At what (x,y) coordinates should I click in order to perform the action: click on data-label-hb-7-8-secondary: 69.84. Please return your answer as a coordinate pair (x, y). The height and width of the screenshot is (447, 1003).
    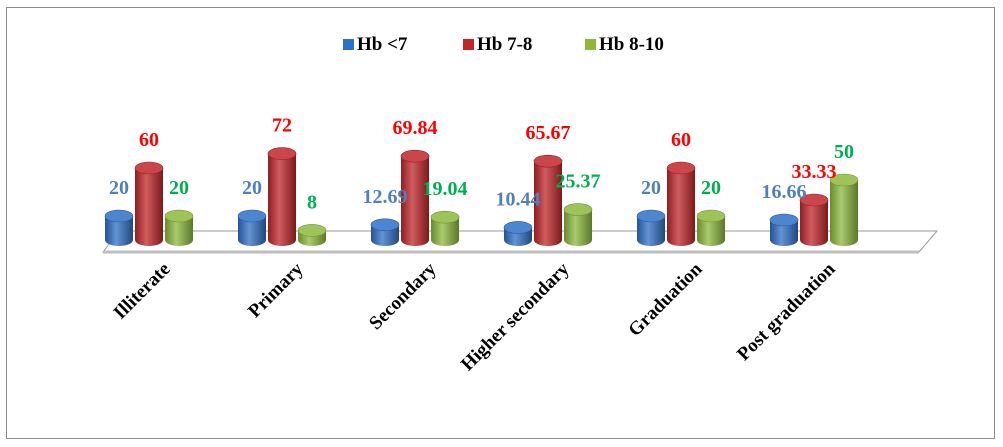
    Looking at the image, I should click on (415, 128).